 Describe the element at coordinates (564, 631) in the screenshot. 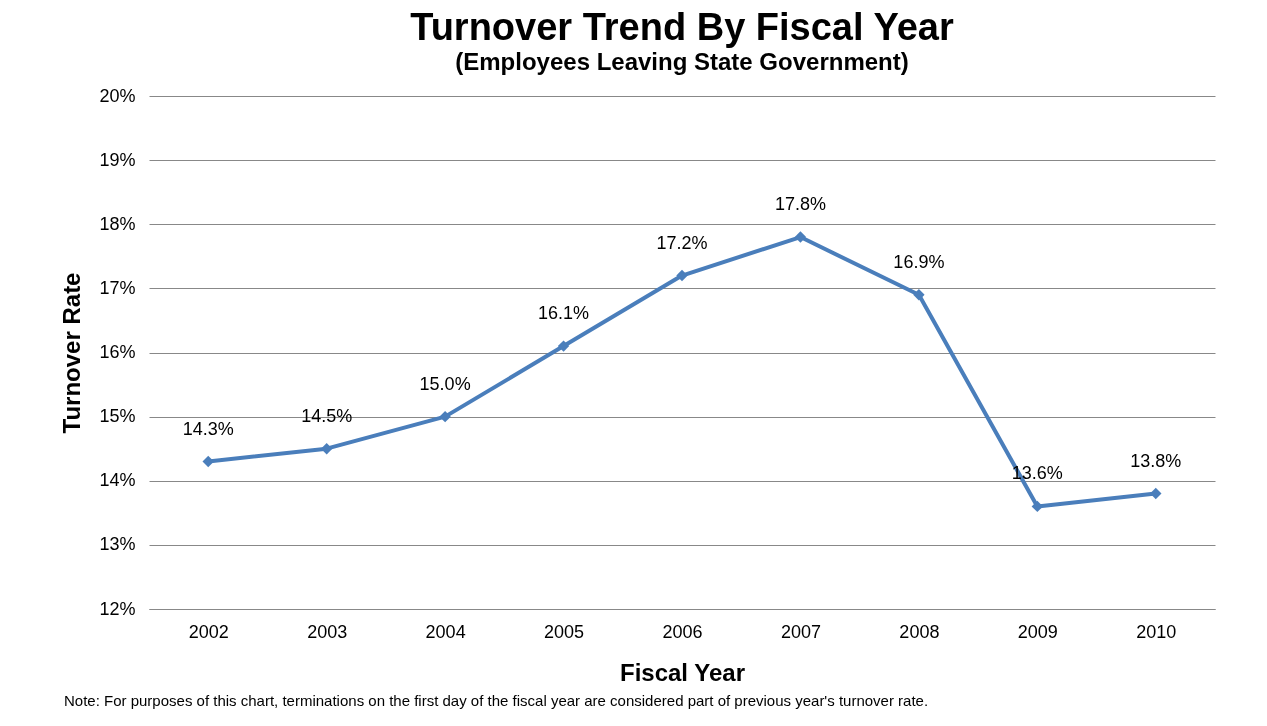

I see `x-tick-label: 2005` at that location.